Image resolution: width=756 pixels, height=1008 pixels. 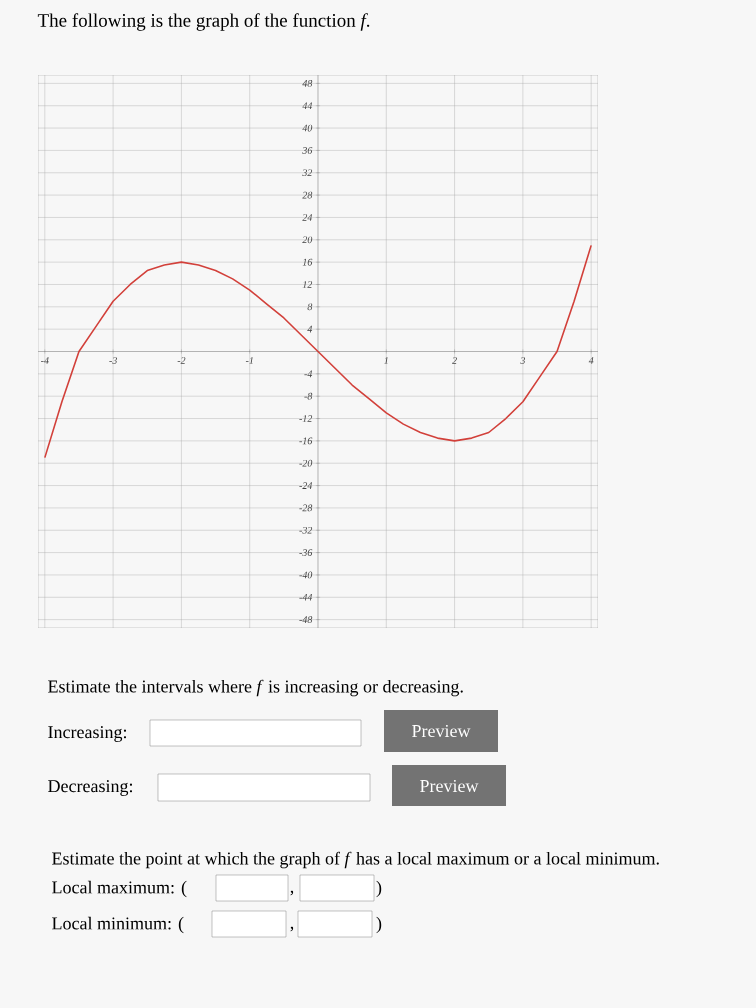 I want to click on y-tick-label: -24, so click(x=306, y=485).